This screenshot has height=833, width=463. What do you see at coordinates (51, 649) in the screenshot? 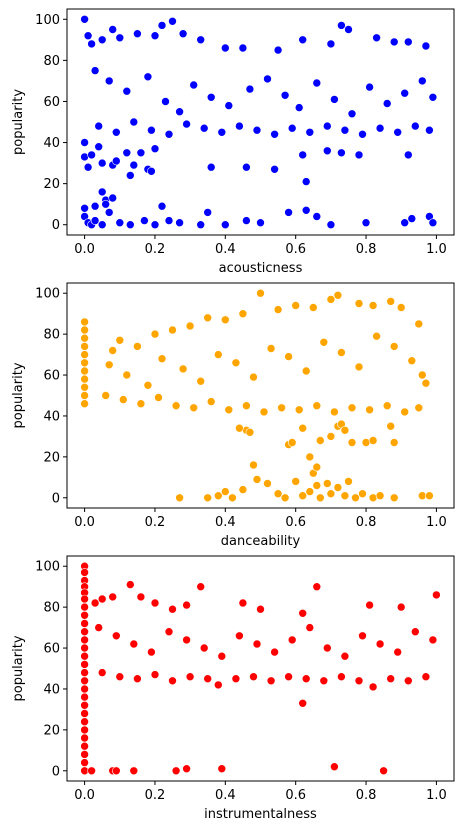
I see `y-tick-label: 60` at bounding box center [51, 649].